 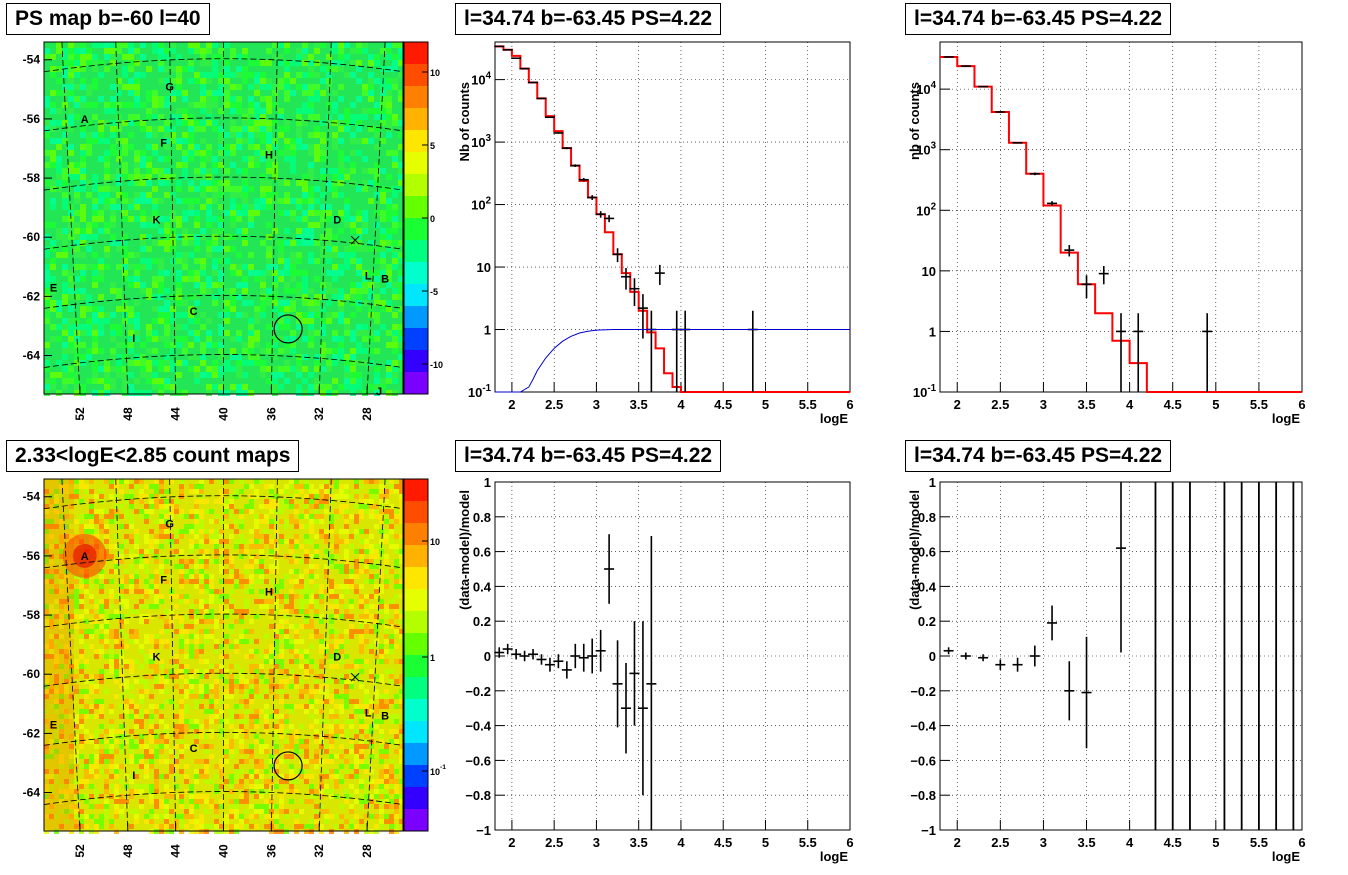 I want to click on colorbar-frame, so click(x=416, y=655).